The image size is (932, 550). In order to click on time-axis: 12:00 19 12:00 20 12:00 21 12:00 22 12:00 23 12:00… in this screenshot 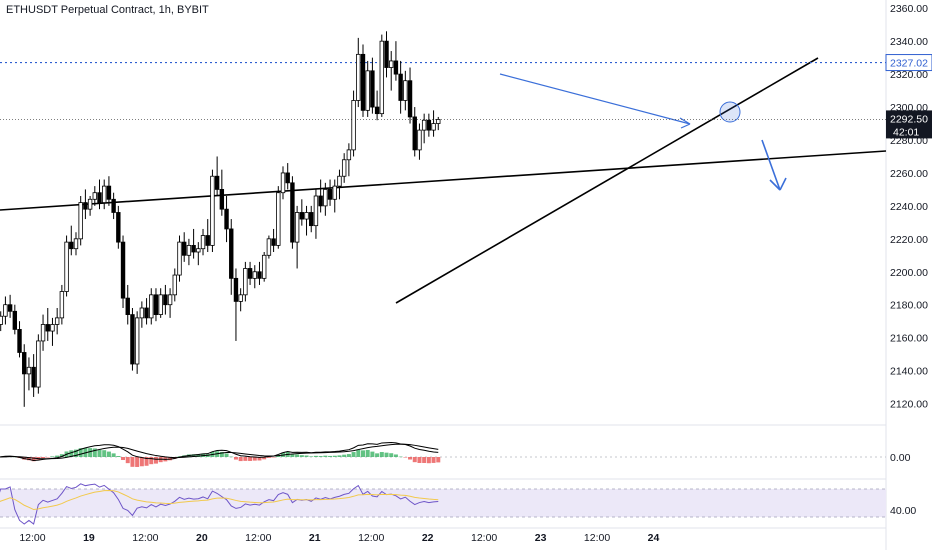, I will do `click(339, 538)`.